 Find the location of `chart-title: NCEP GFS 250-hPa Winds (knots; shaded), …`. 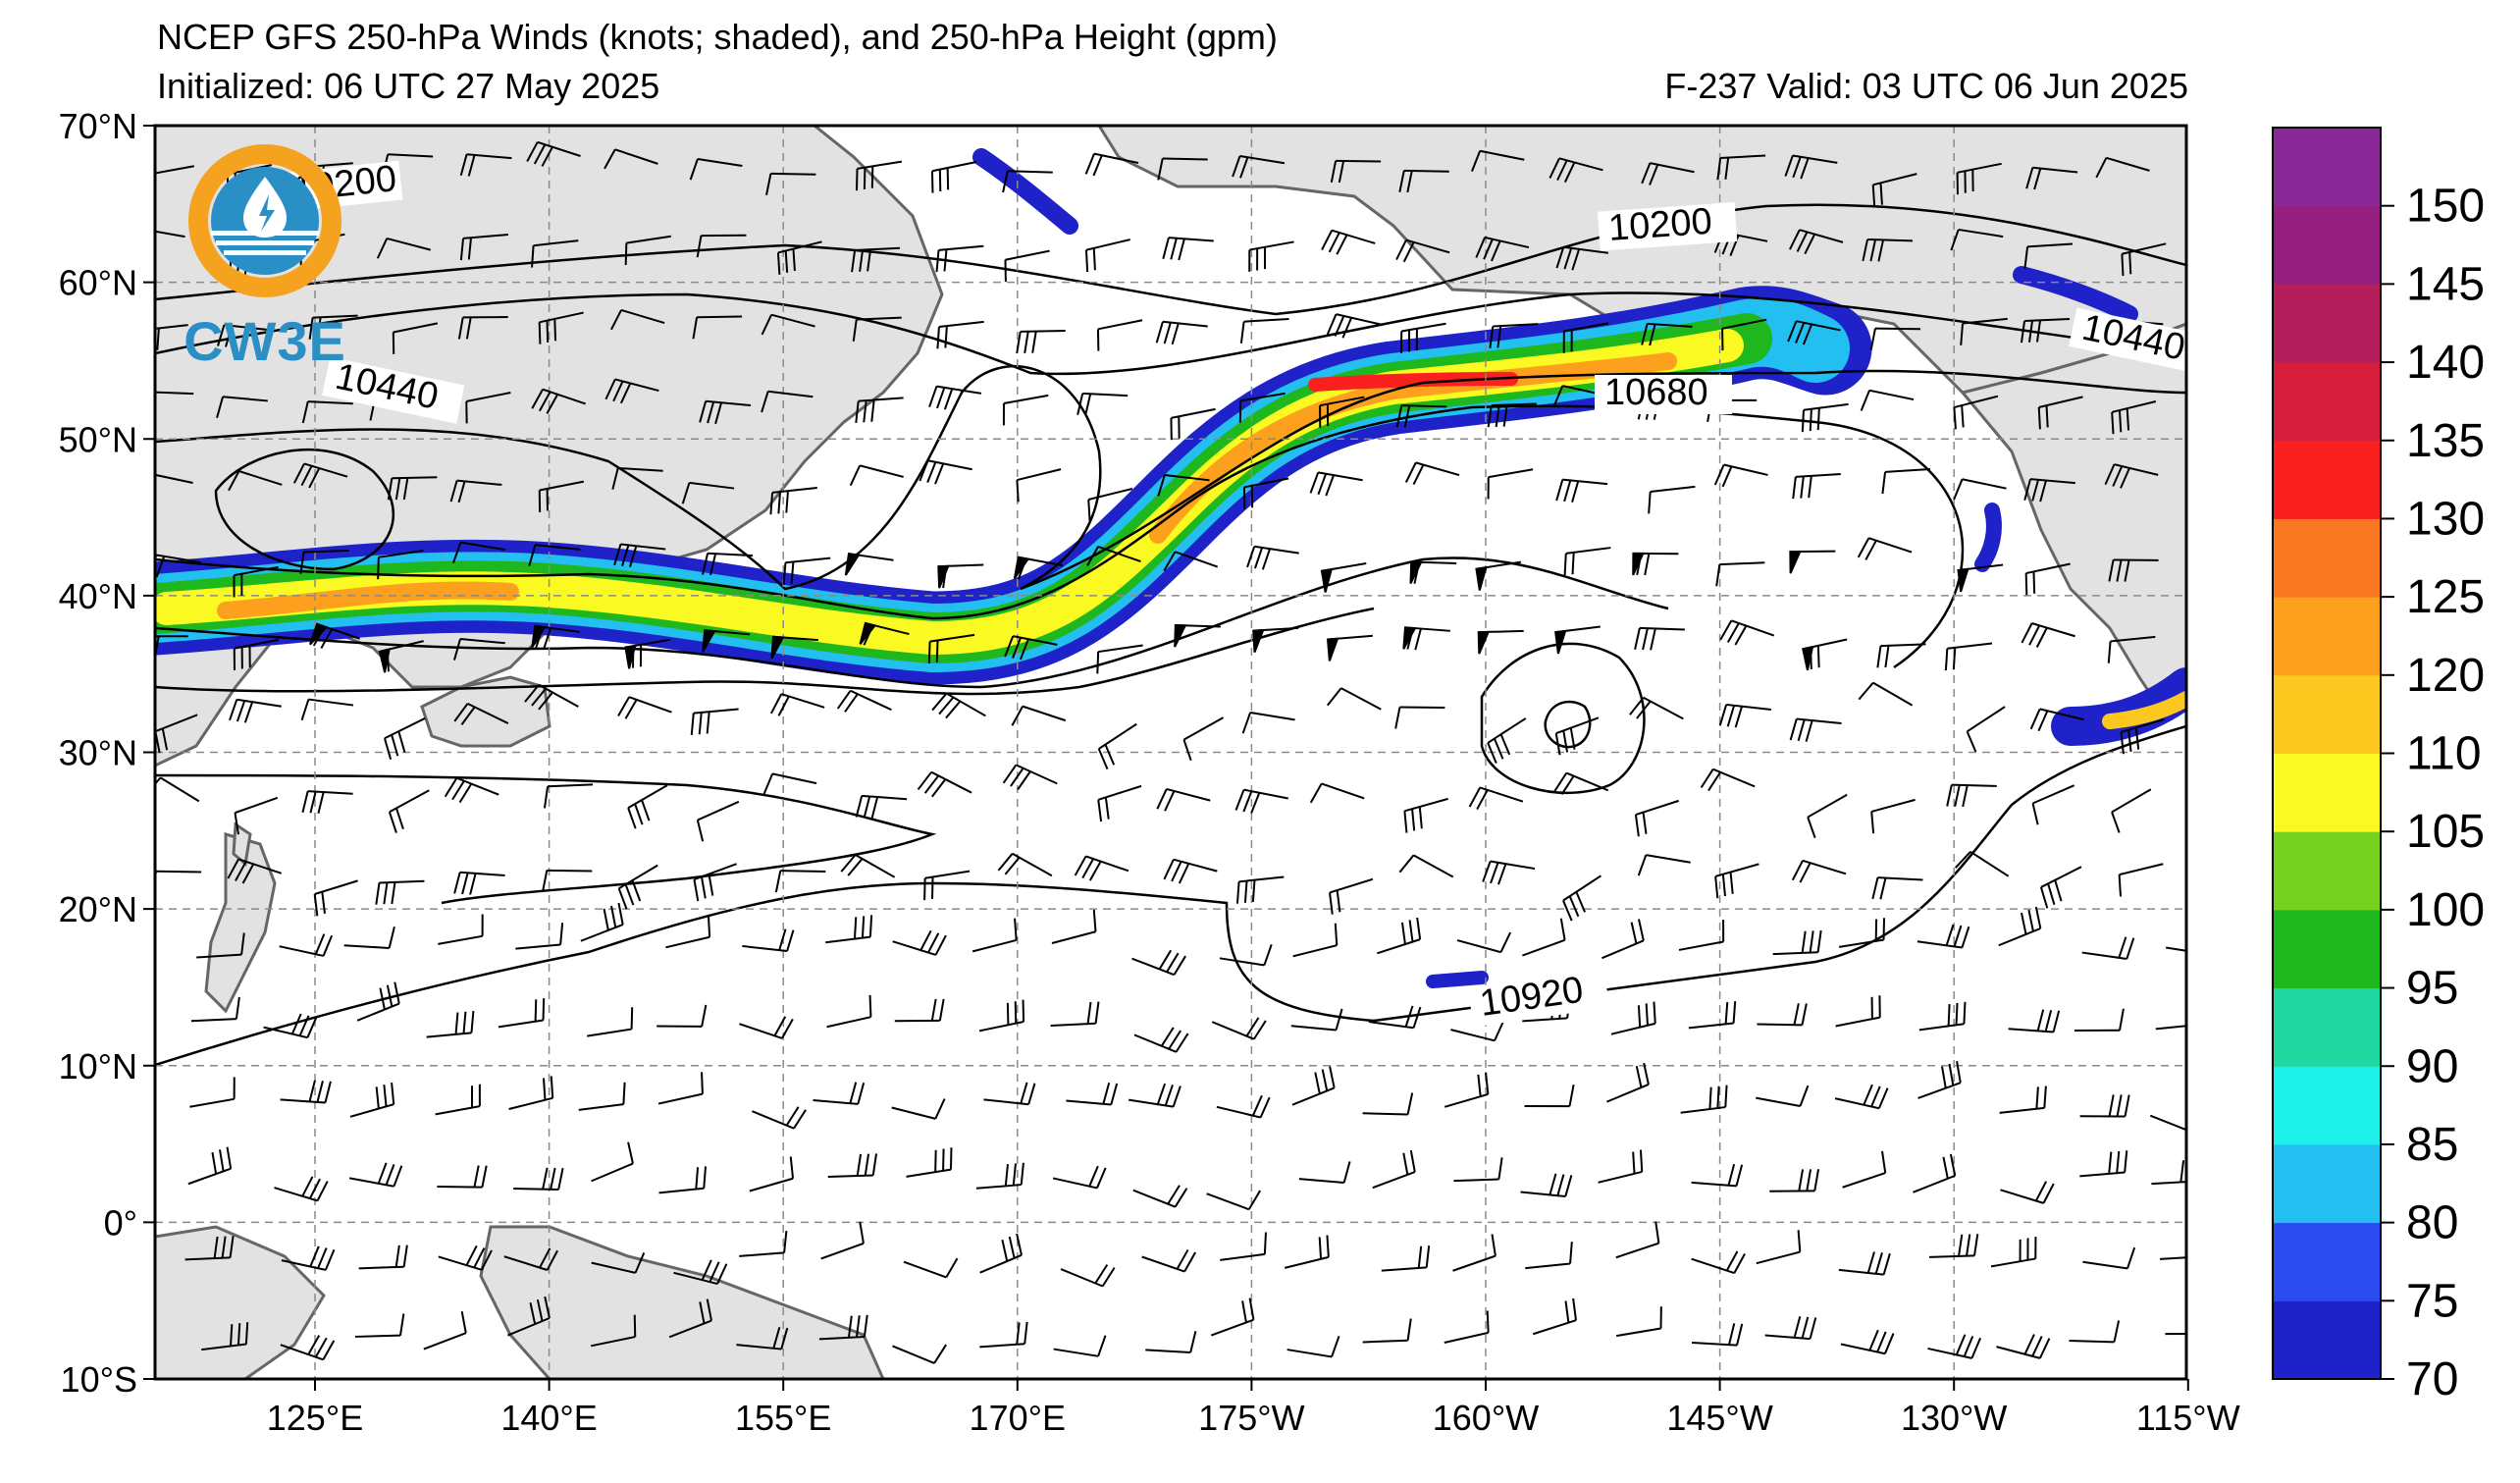

chart-title: NCEP GFS 250-hPa Winds (knots; shaded), … is located at coordinates (717, 37).